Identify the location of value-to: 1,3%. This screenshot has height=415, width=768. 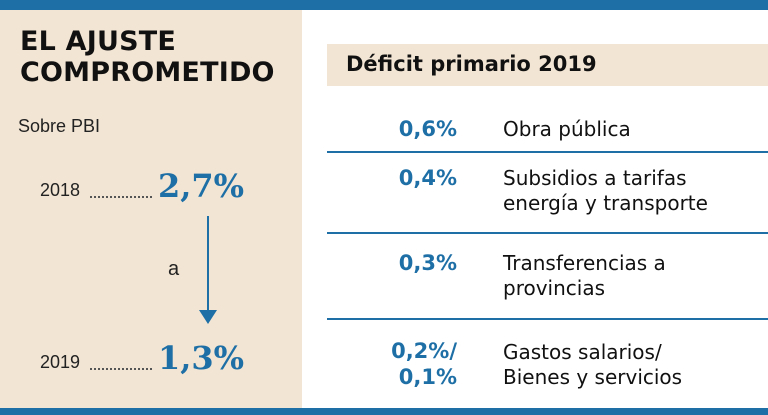
(201, 358).